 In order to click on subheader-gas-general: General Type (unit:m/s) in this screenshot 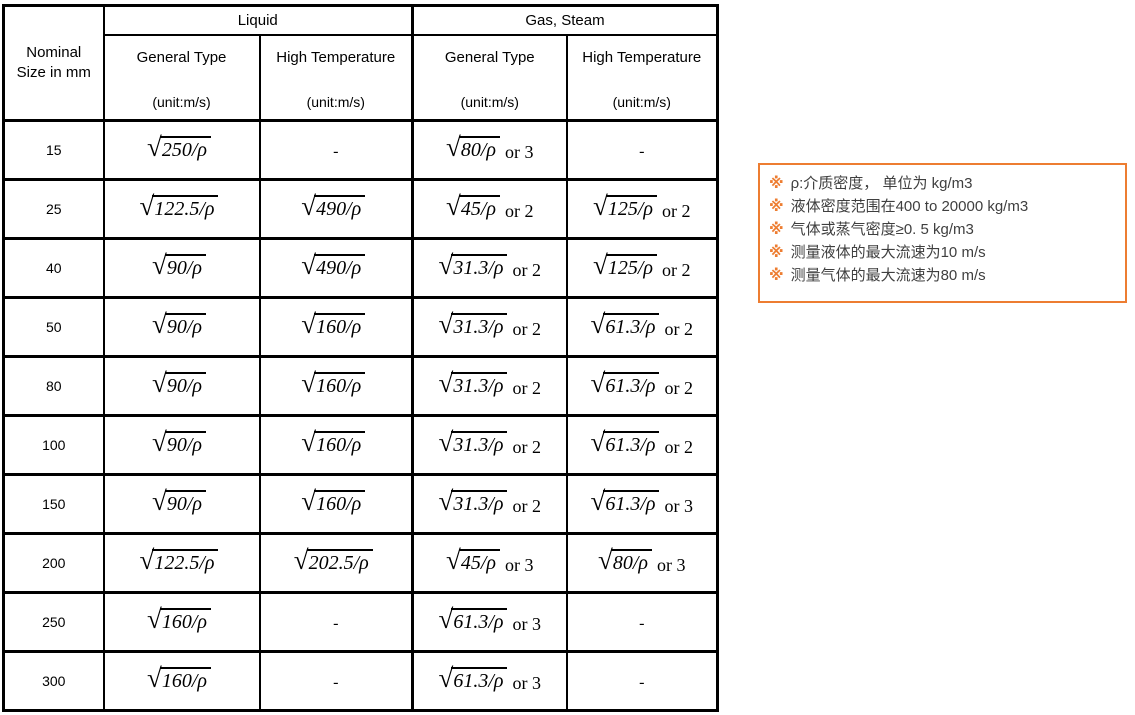, I will do `click(489, 77)`.